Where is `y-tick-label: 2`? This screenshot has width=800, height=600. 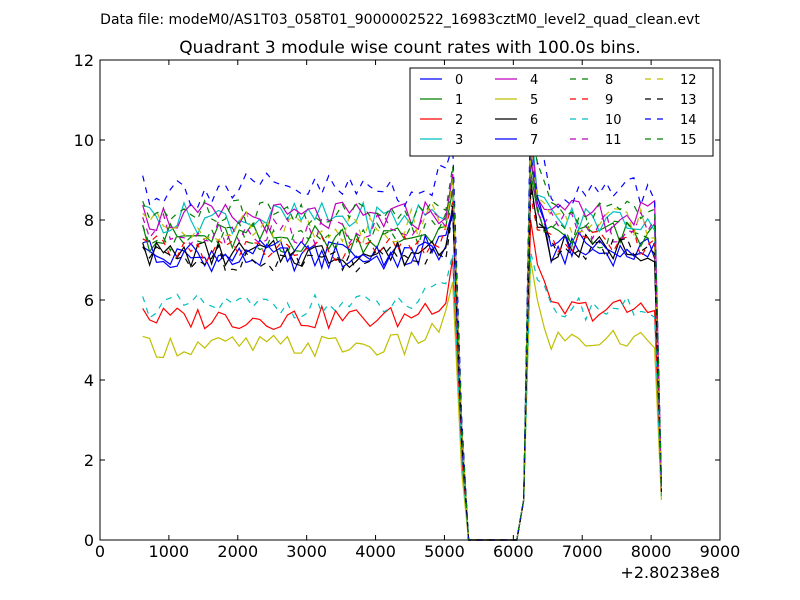 y-tick-label: 2 is located at coordinates (89, 460).